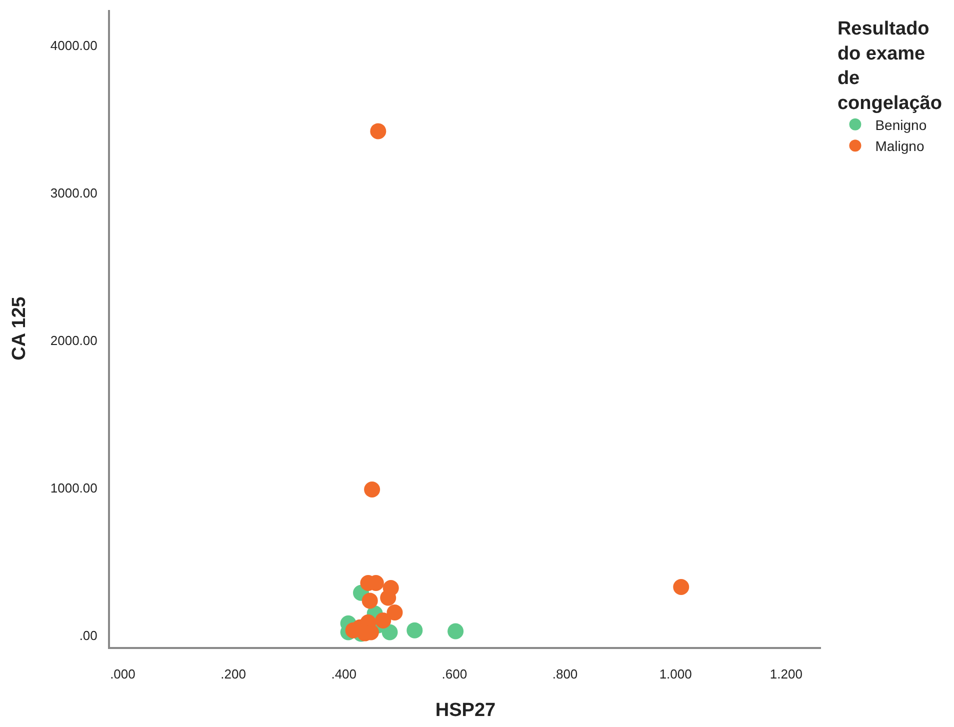  I want to click on x-tick-label: 1.000, so click(675, 674).